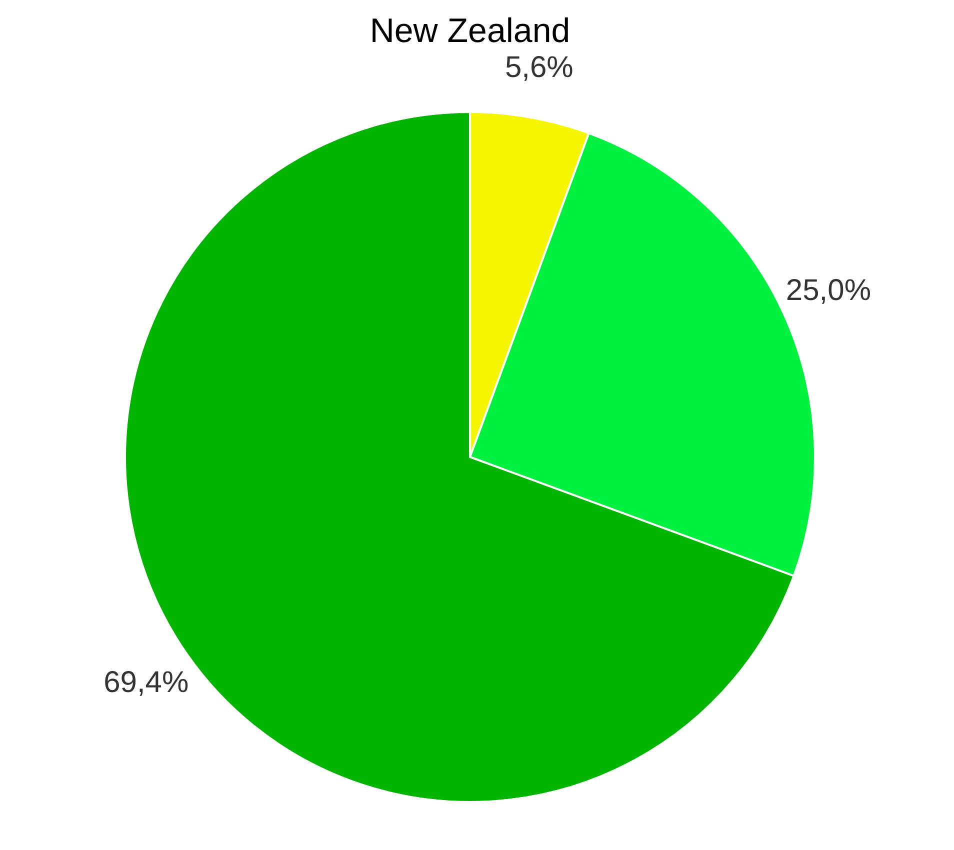  What do you see at coordinates (828, 291) in the screenshot?
I see `data-label: 25,0%` at bounding box center [828, 291].